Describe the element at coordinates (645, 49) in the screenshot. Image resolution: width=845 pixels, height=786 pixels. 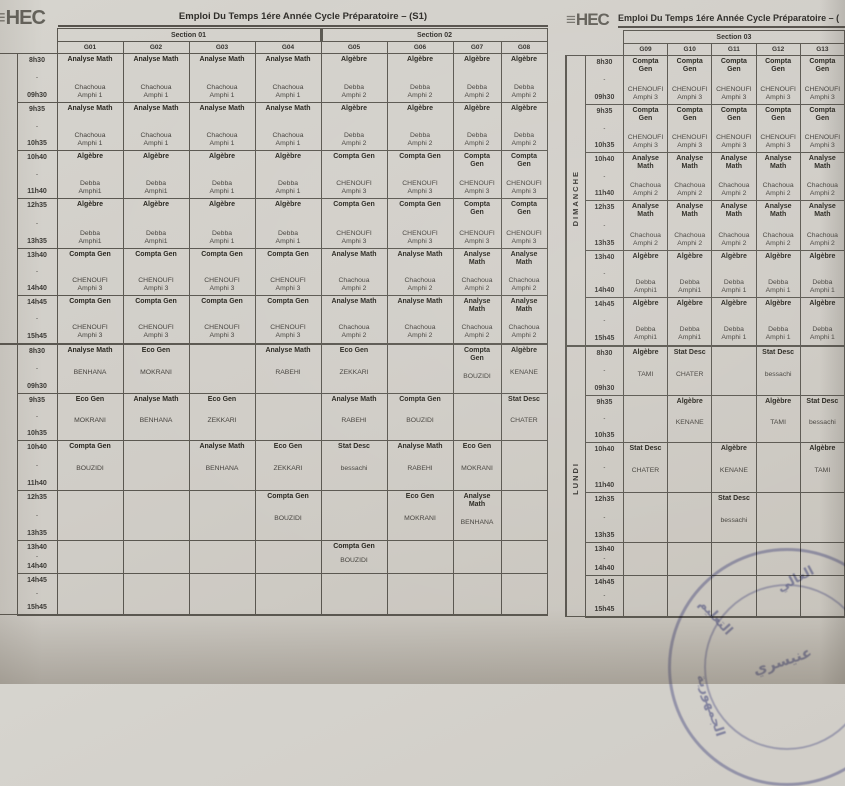
I see `group-header: G09` at that location.